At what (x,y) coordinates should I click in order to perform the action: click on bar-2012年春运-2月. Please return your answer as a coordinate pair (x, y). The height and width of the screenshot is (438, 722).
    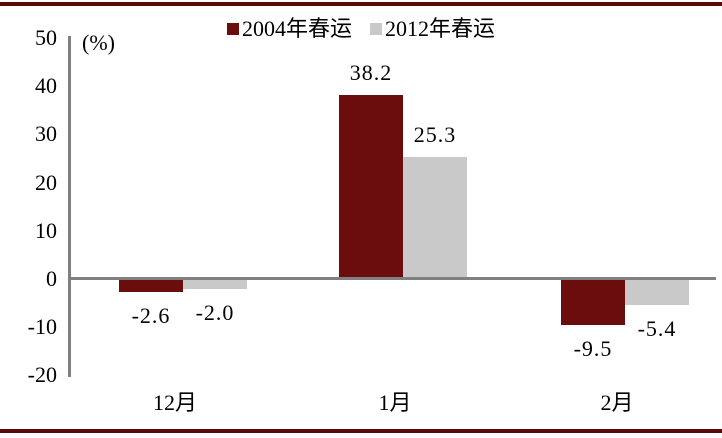
    Looking at the image, I should click on (657, 292).